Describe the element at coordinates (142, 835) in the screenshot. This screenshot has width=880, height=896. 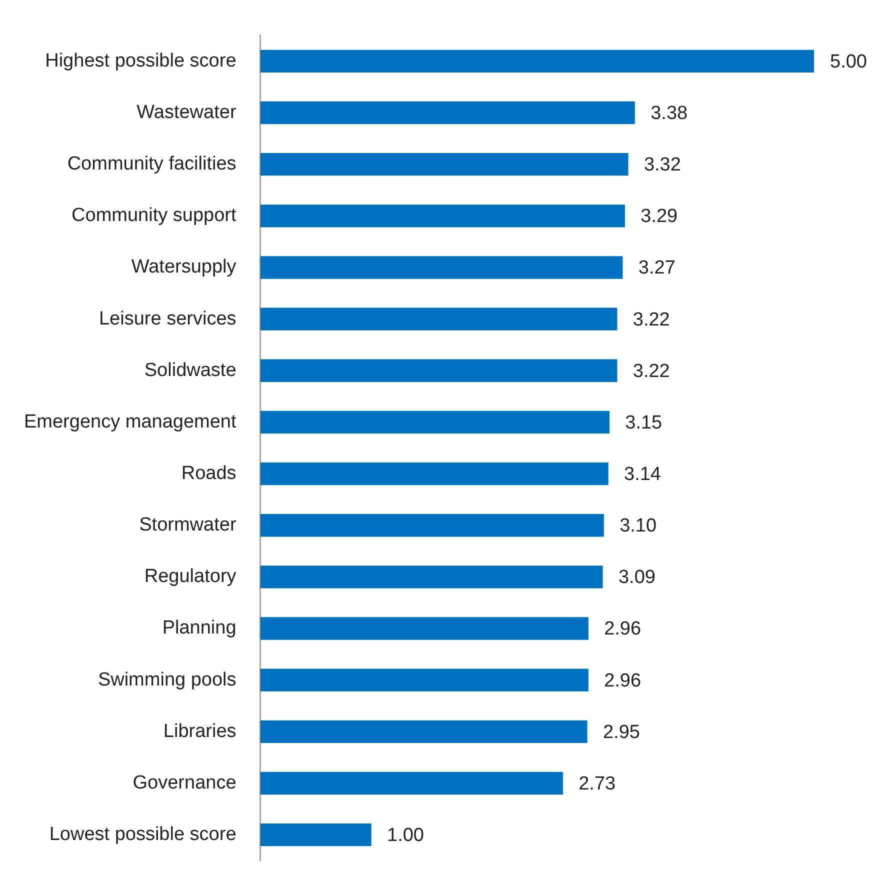
I see `y-tick-label: Lowest possible score` at that location.